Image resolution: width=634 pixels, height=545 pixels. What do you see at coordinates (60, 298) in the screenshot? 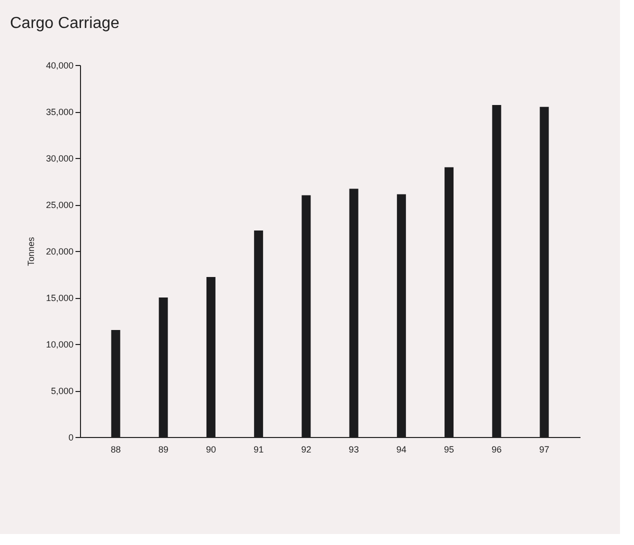
I see `y-tick-label: 15,000` at bounding box center [60, 298].